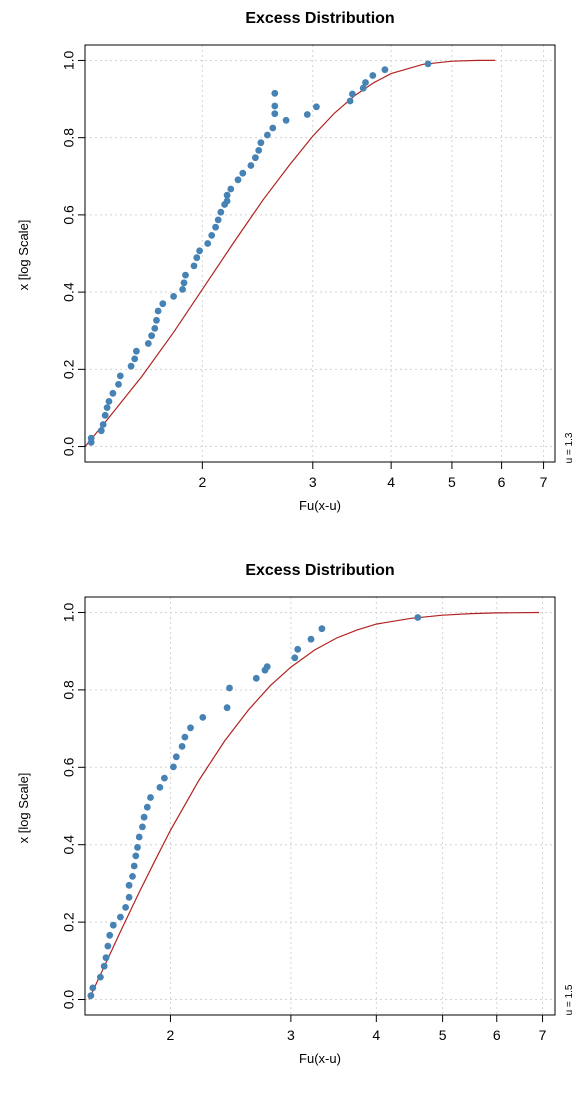  What do you see at coordinates (320, 1058) in the screenshot?
I see `x-axis-label: Fu(x-u)` at bounding box center [320, 1058].